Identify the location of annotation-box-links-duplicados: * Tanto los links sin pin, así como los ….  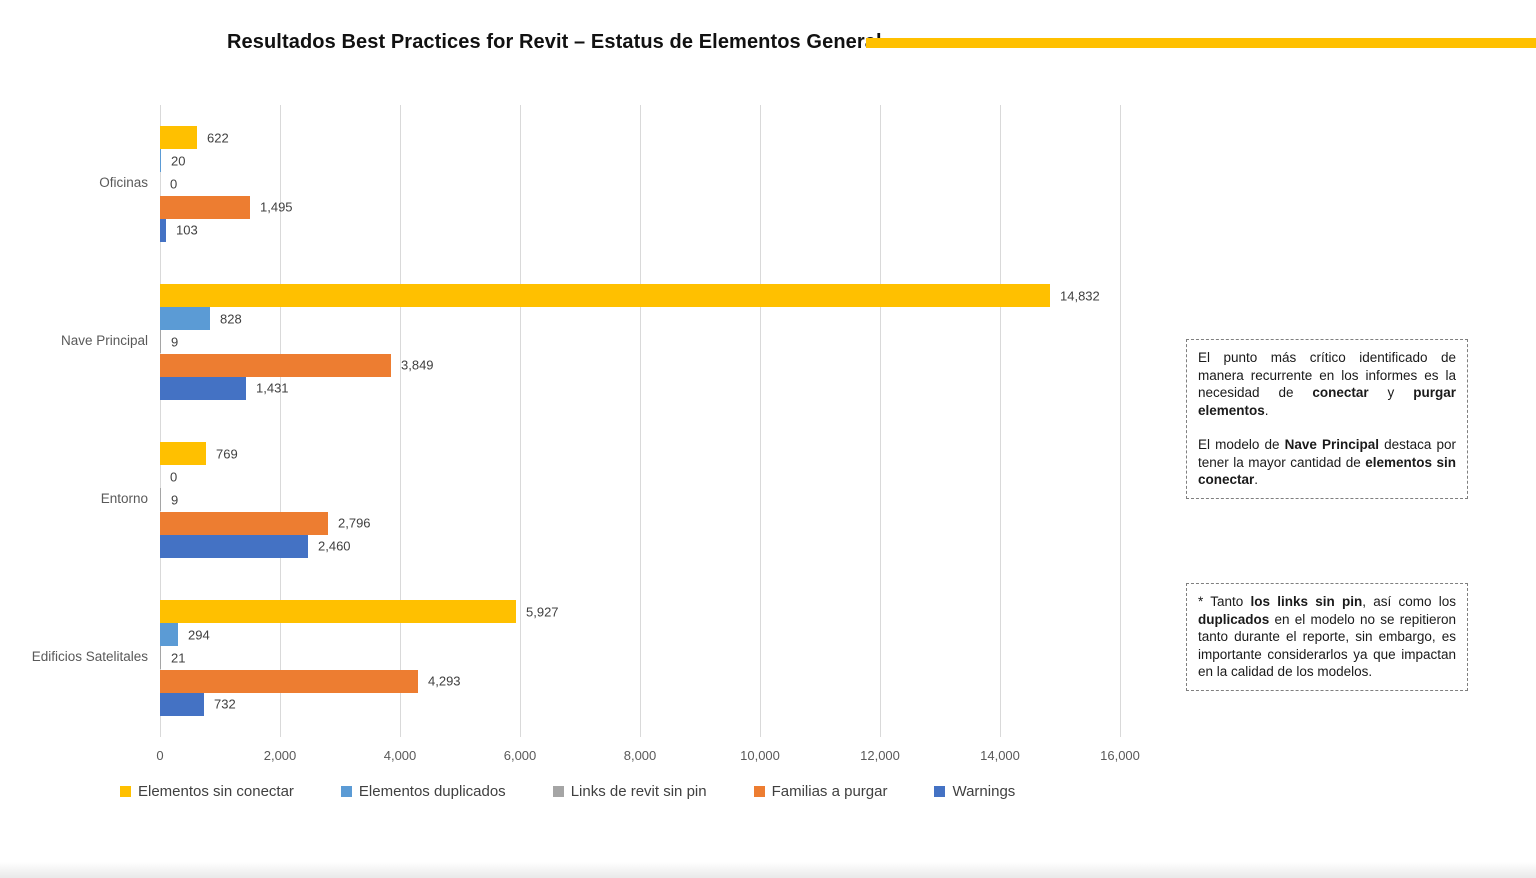
(1327, 637).